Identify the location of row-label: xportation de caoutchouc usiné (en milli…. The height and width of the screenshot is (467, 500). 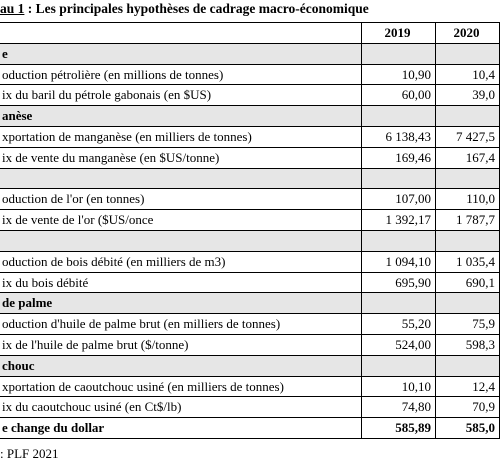
(181, 386).